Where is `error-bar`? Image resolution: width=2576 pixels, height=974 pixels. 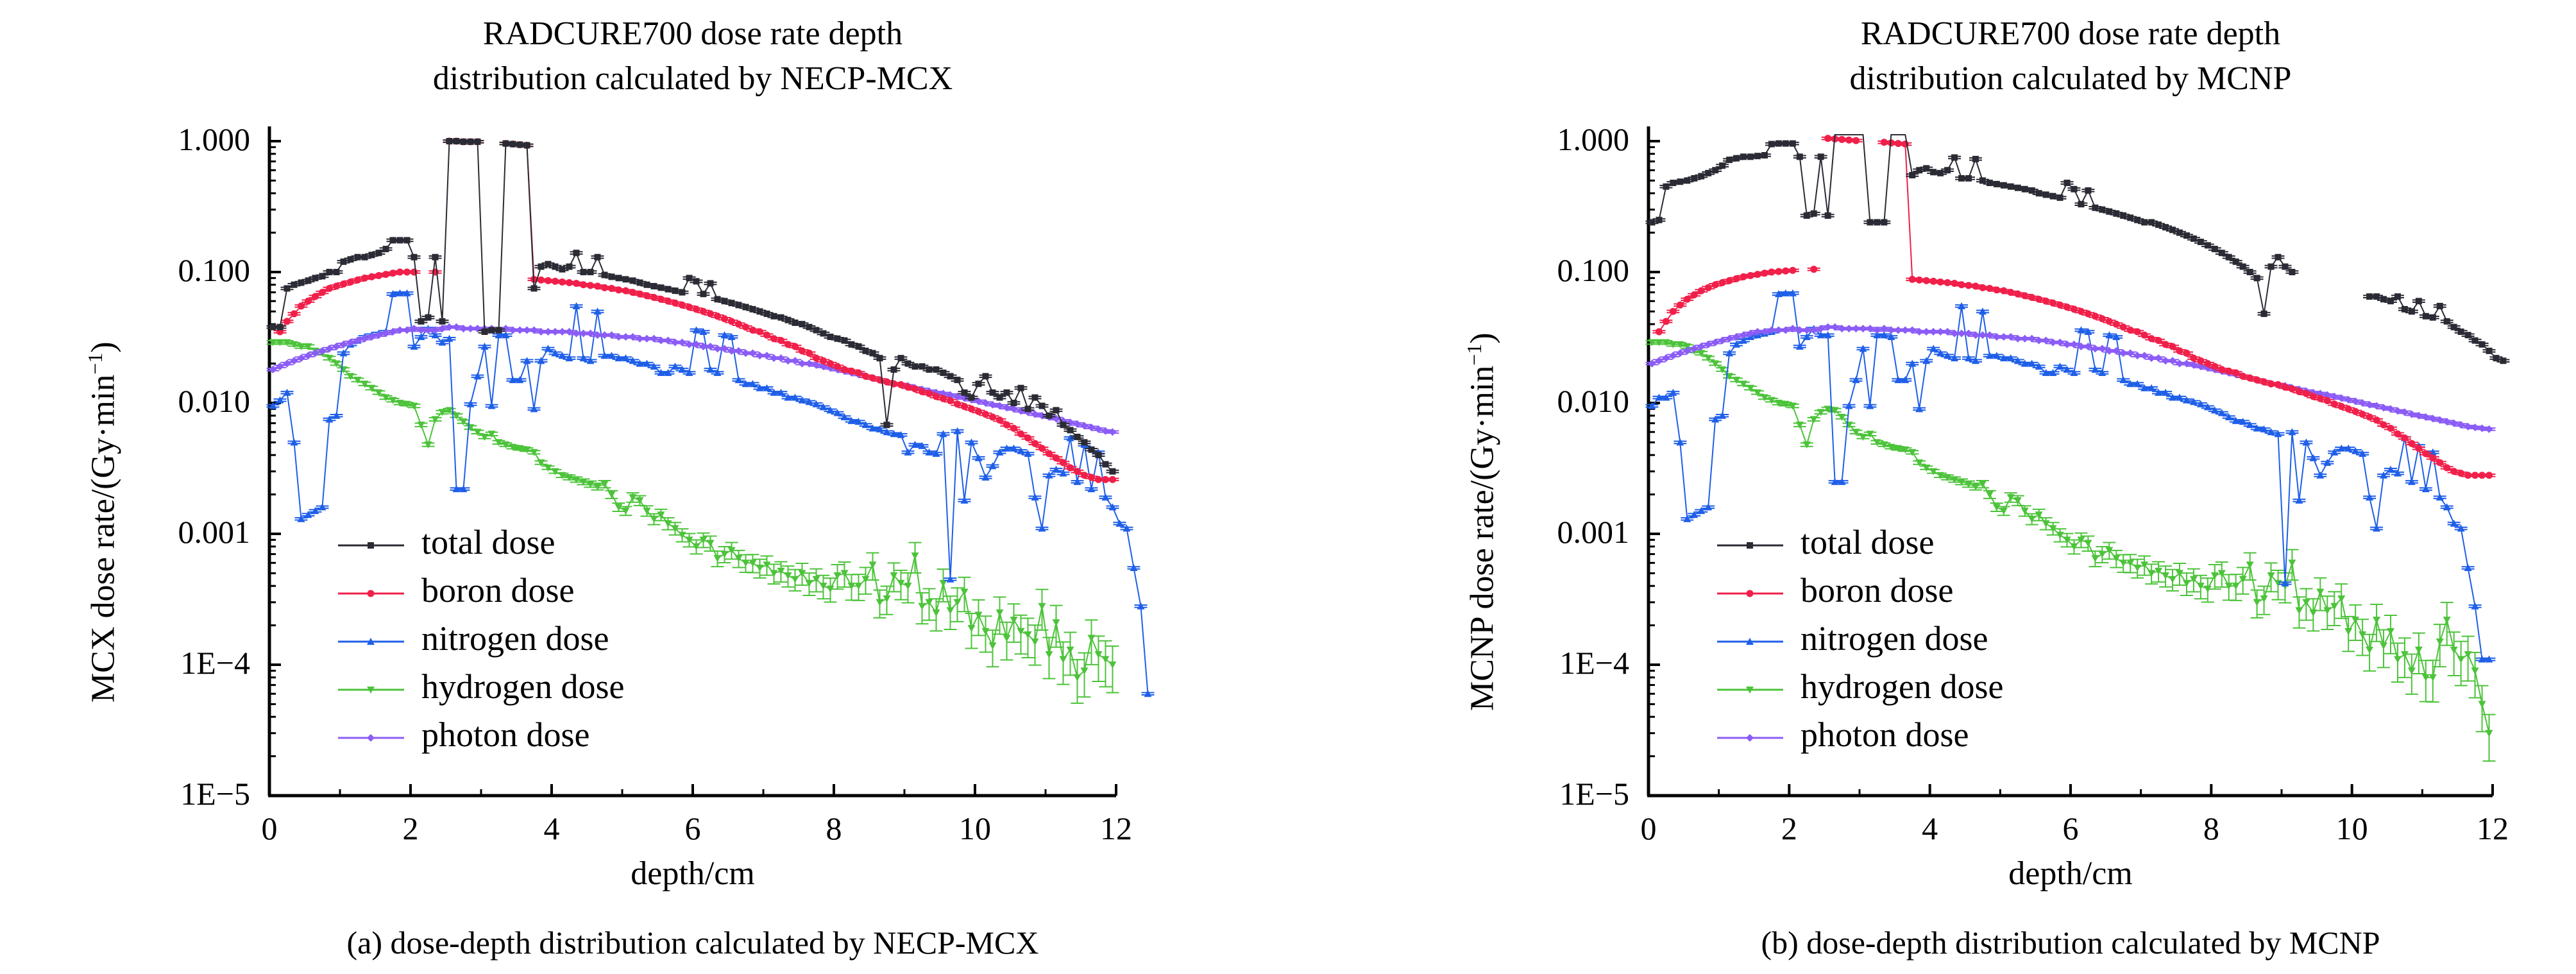
error-bar is located at coordinates (2446, 623).